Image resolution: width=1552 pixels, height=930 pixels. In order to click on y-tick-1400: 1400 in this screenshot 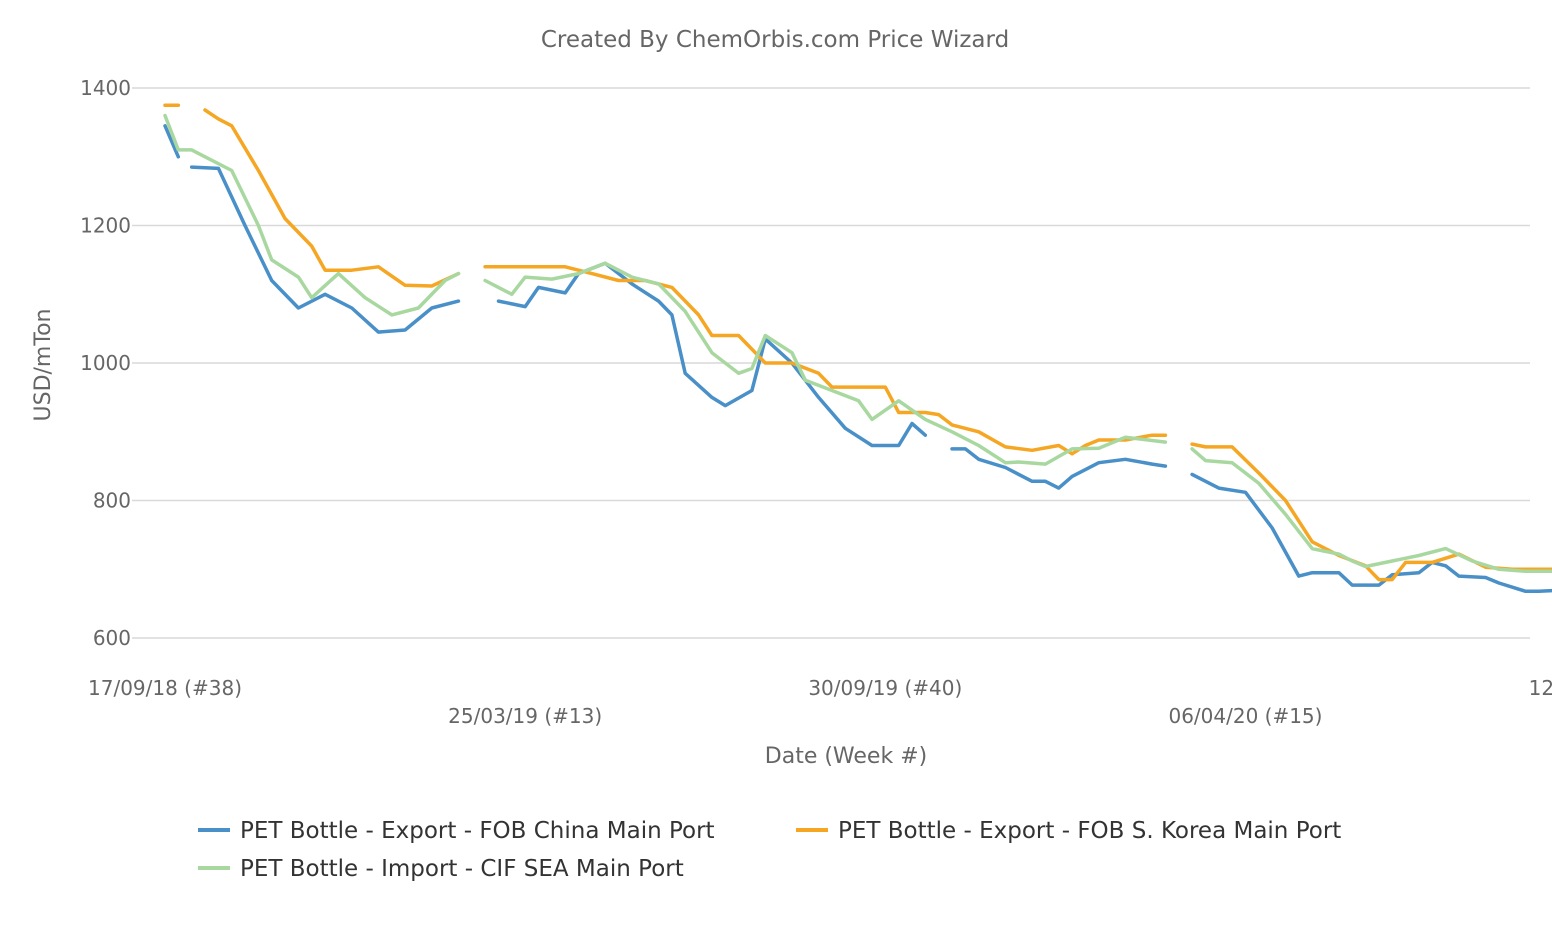, I will do `click(105, 88)`.